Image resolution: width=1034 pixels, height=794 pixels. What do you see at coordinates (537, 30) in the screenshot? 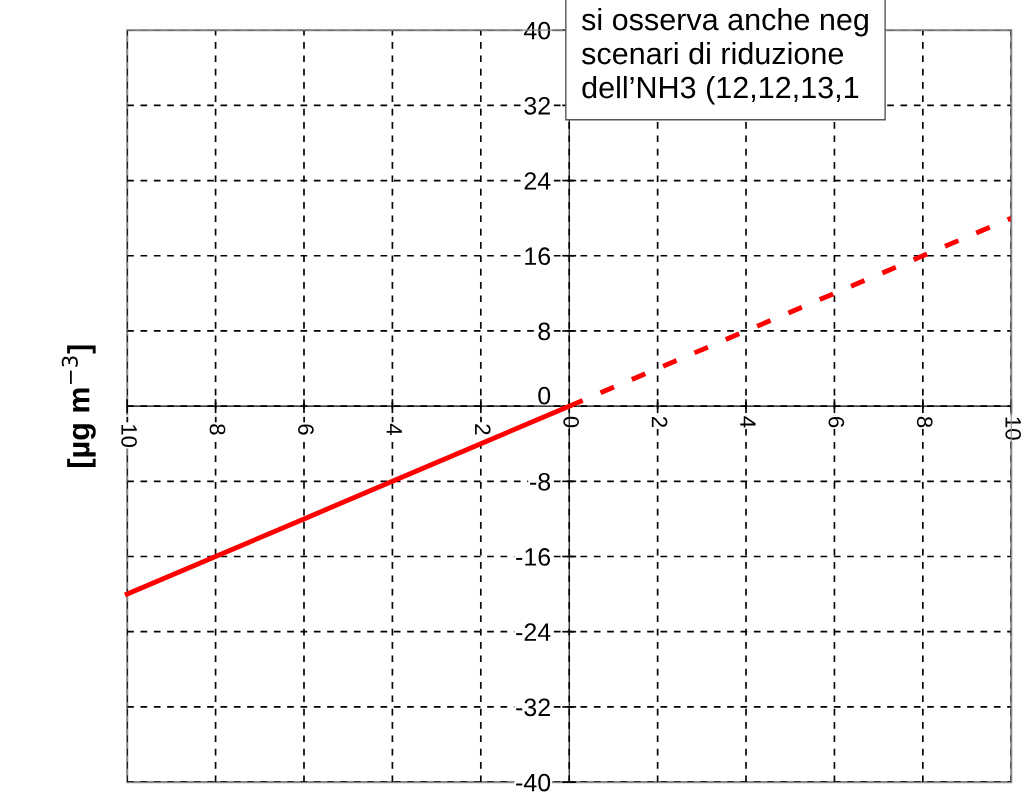
I see `y-tick-label: 40` at bounding box center [537, 30].